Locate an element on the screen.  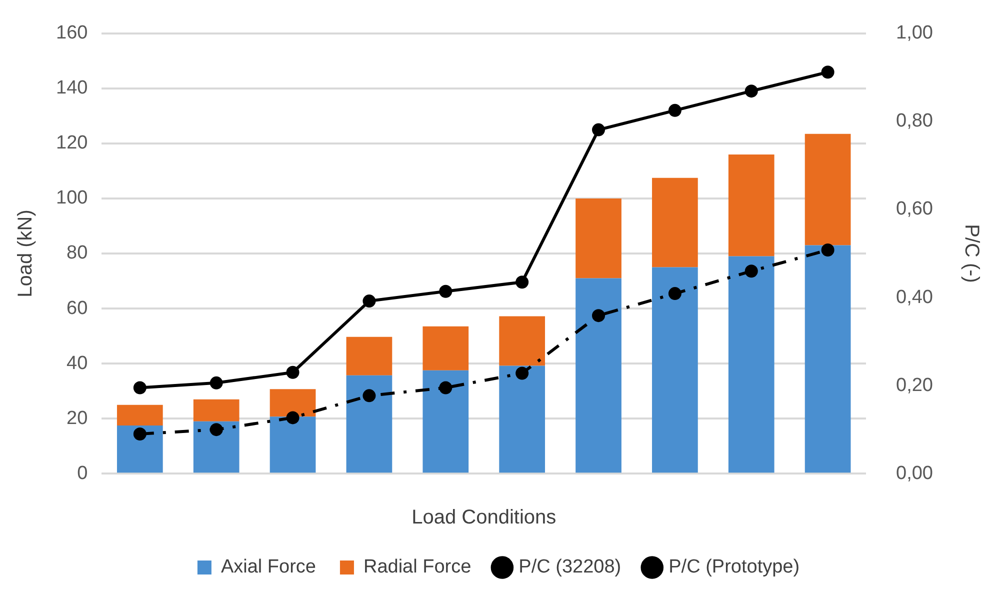
x-axis-title: Load Conditions is located at coordinates (484, 517).